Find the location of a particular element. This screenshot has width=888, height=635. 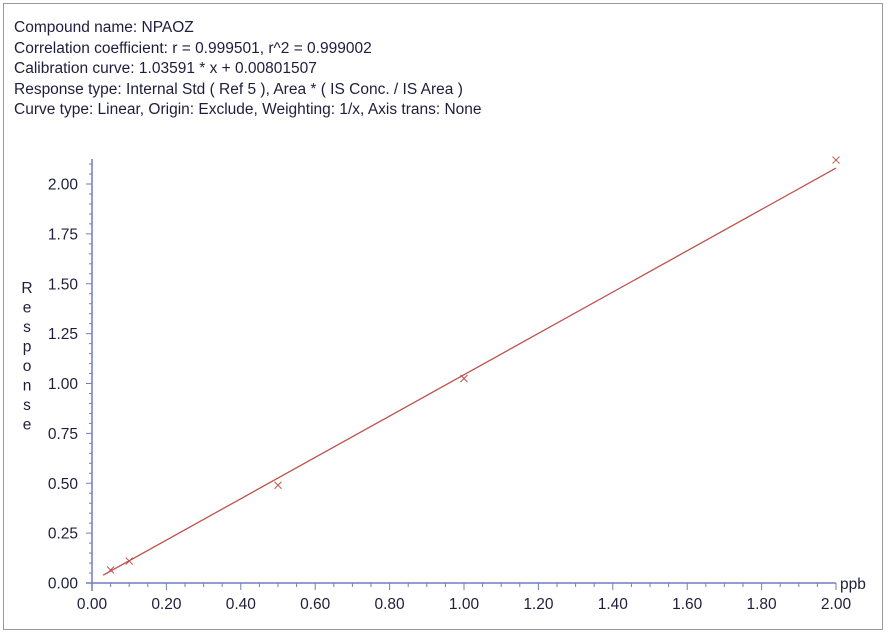

x-tick-label: 1.60 is located at coordinates (687, 604).